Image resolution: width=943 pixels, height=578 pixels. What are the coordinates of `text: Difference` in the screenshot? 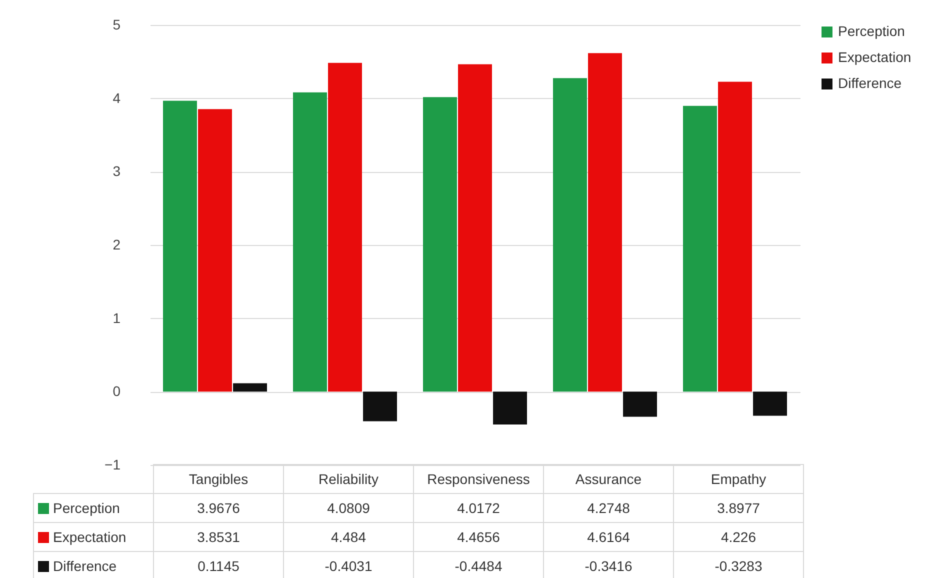 It's located at (870, 83).